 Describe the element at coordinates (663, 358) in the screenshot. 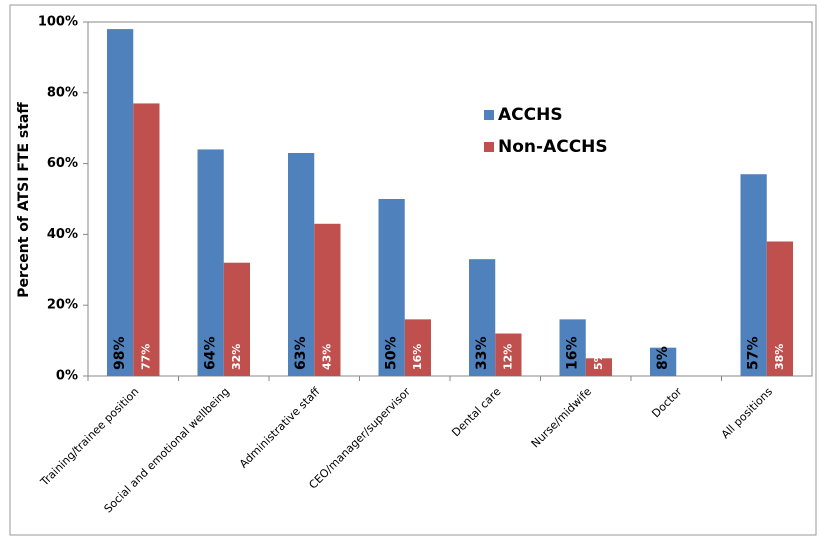

I see `value-label: 8%` at that location.